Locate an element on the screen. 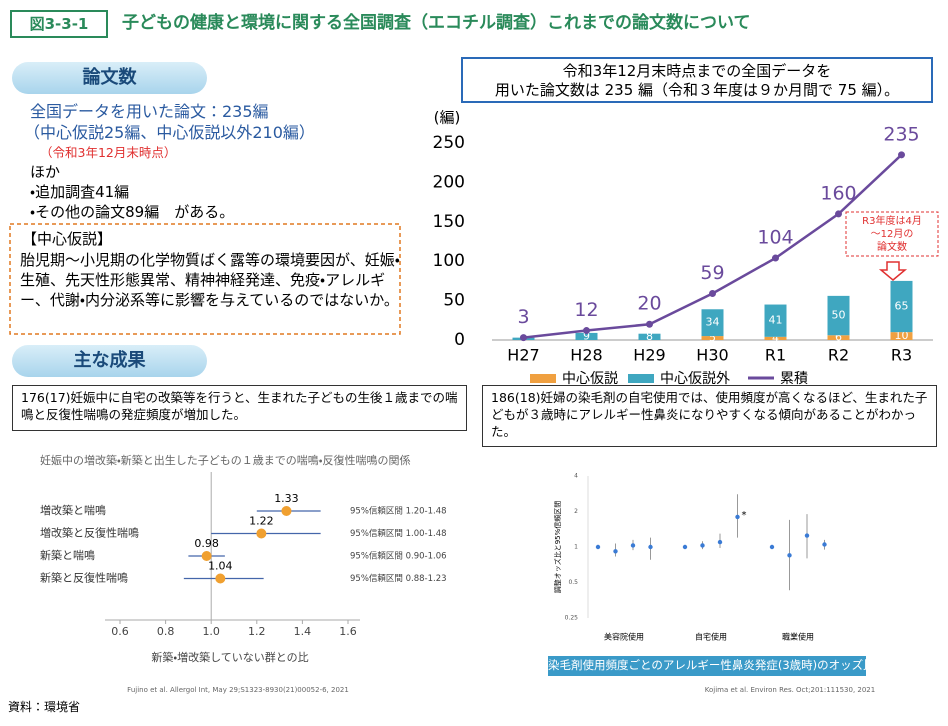 Image resolution: width=948 pixels, height=726 pixels. figure-title: 子どもの健康と環境に関する全国調査（エコチル調査）これまでの論文数について is located at coordinates (436, 23).